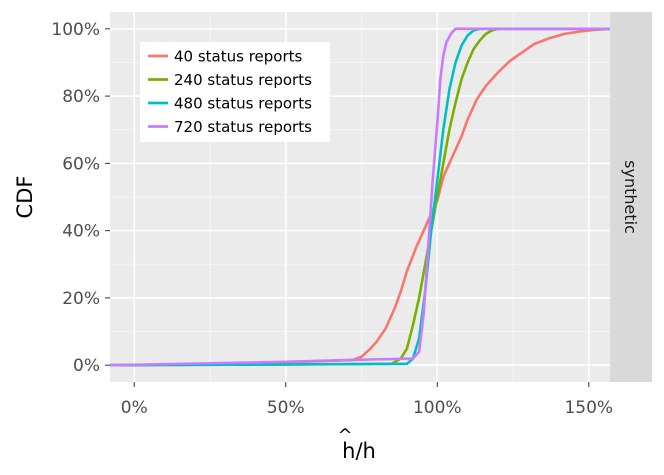  I want to click on x-tick-label: 0%, so click(134, 408).